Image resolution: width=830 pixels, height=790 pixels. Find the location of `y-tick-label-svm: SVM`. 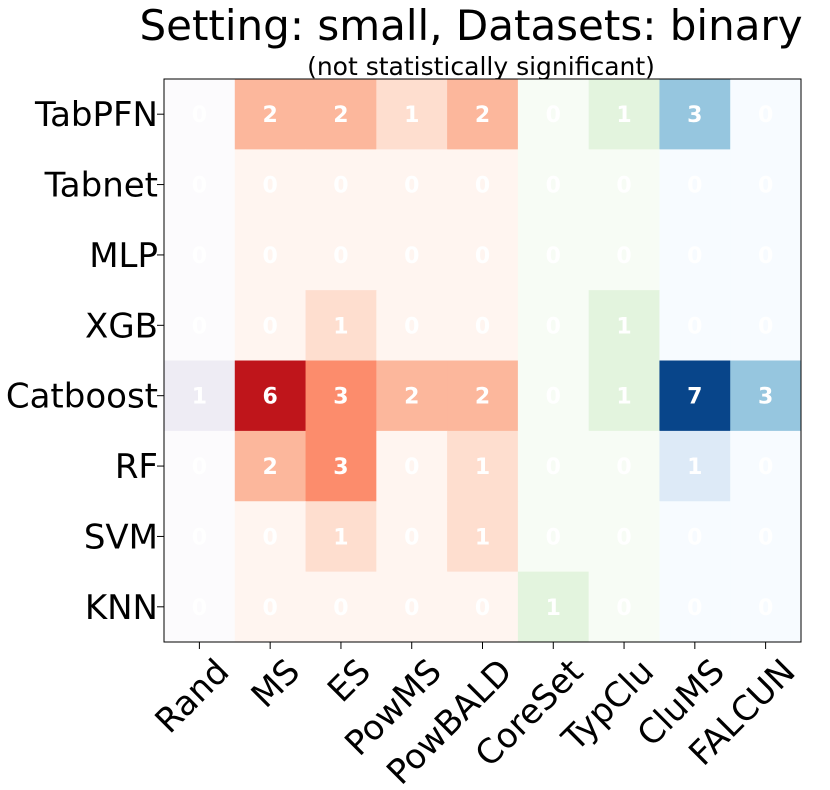

y-tick-label-svm: SVM is located at coordinates (121, 537).